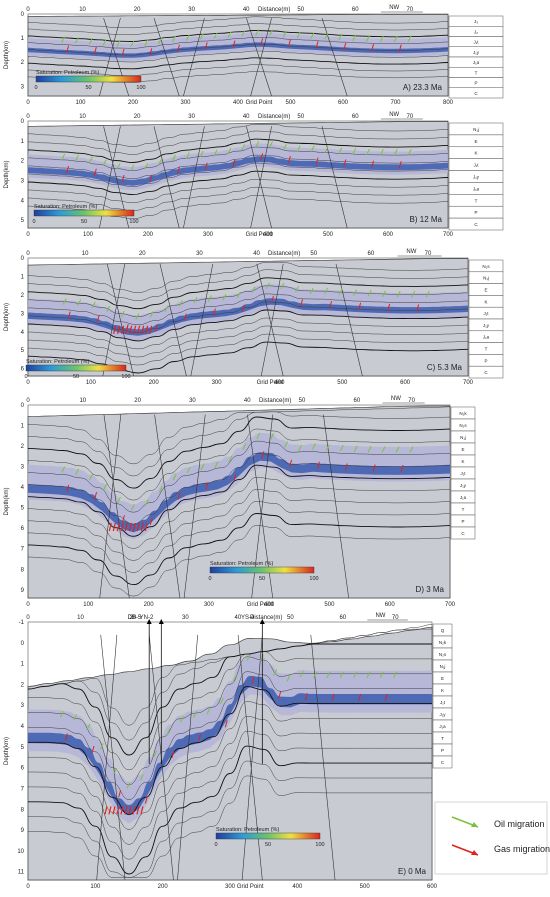  I want to click on strat-unit-label: N₁j, so click(486, 278).